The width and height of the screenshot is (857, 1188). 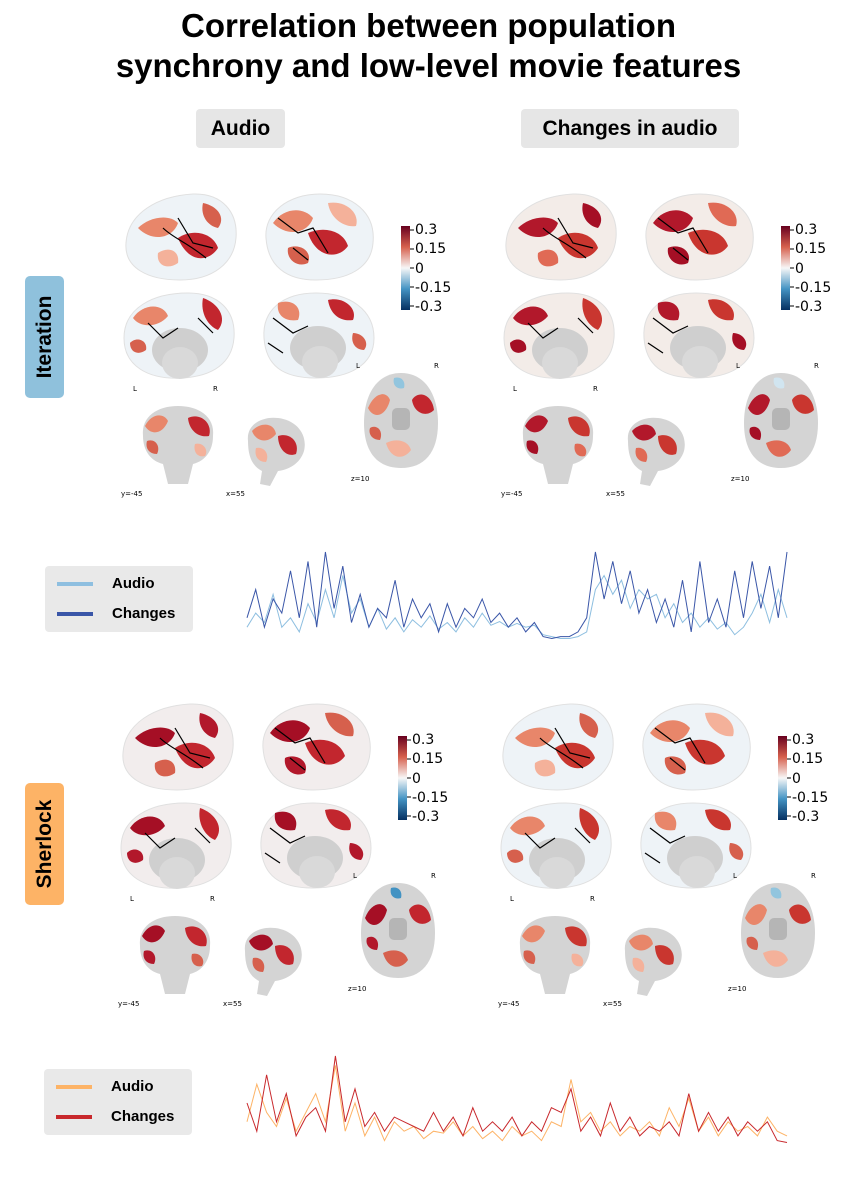 I want to click on title-line-1: Correlation between population, so click(x=428, y=25).